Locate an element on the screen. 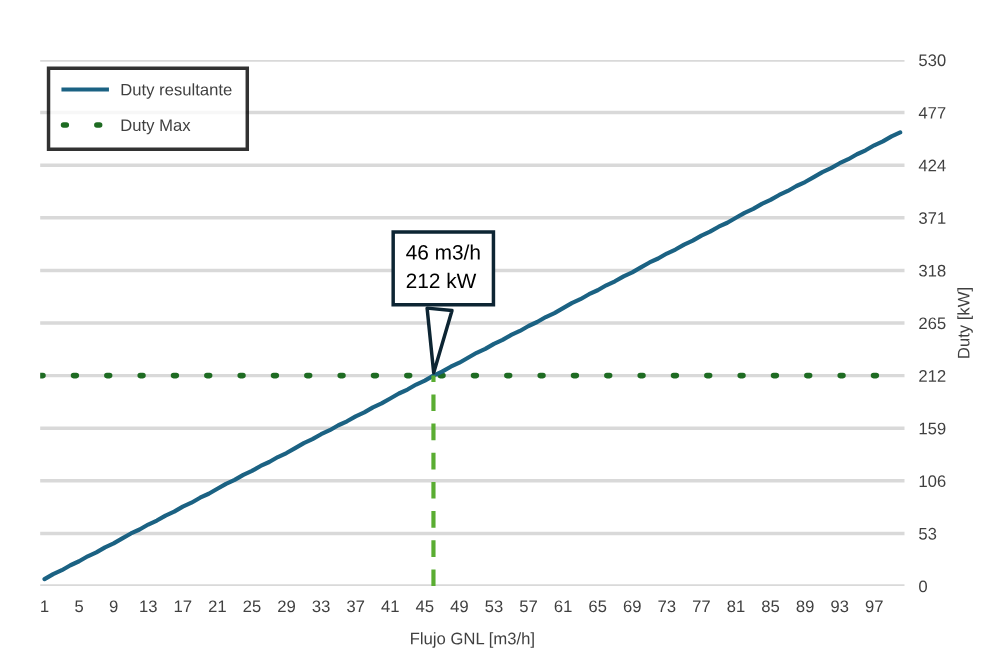 This screenshot has width=1005, height=666. x-tick-label: 33 is located at coordinates (321, 606).